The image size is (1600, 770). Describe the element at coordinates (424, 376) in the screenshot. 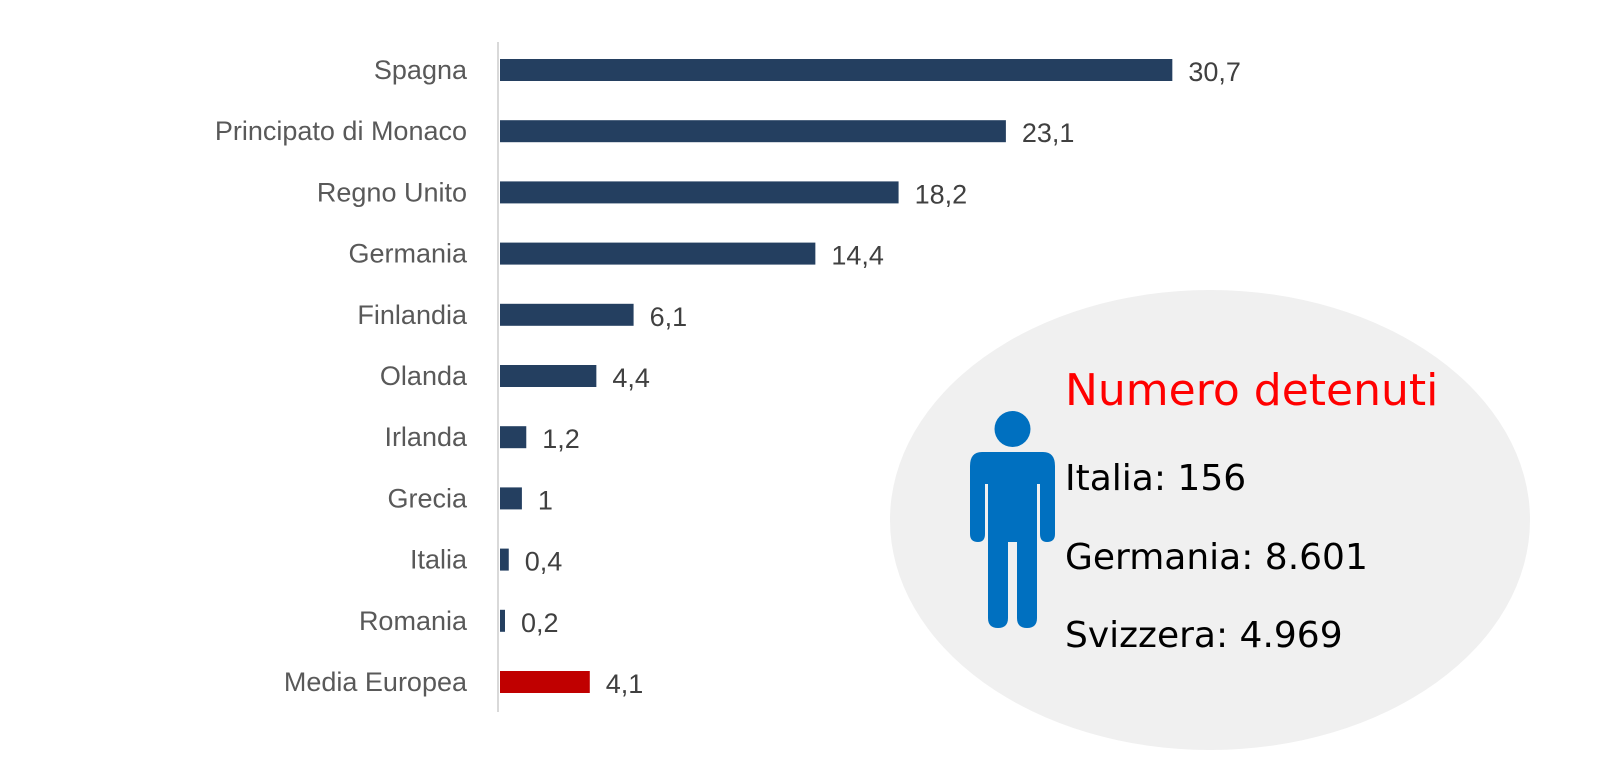

I see `category-label-olanda: Olanda` at that location.